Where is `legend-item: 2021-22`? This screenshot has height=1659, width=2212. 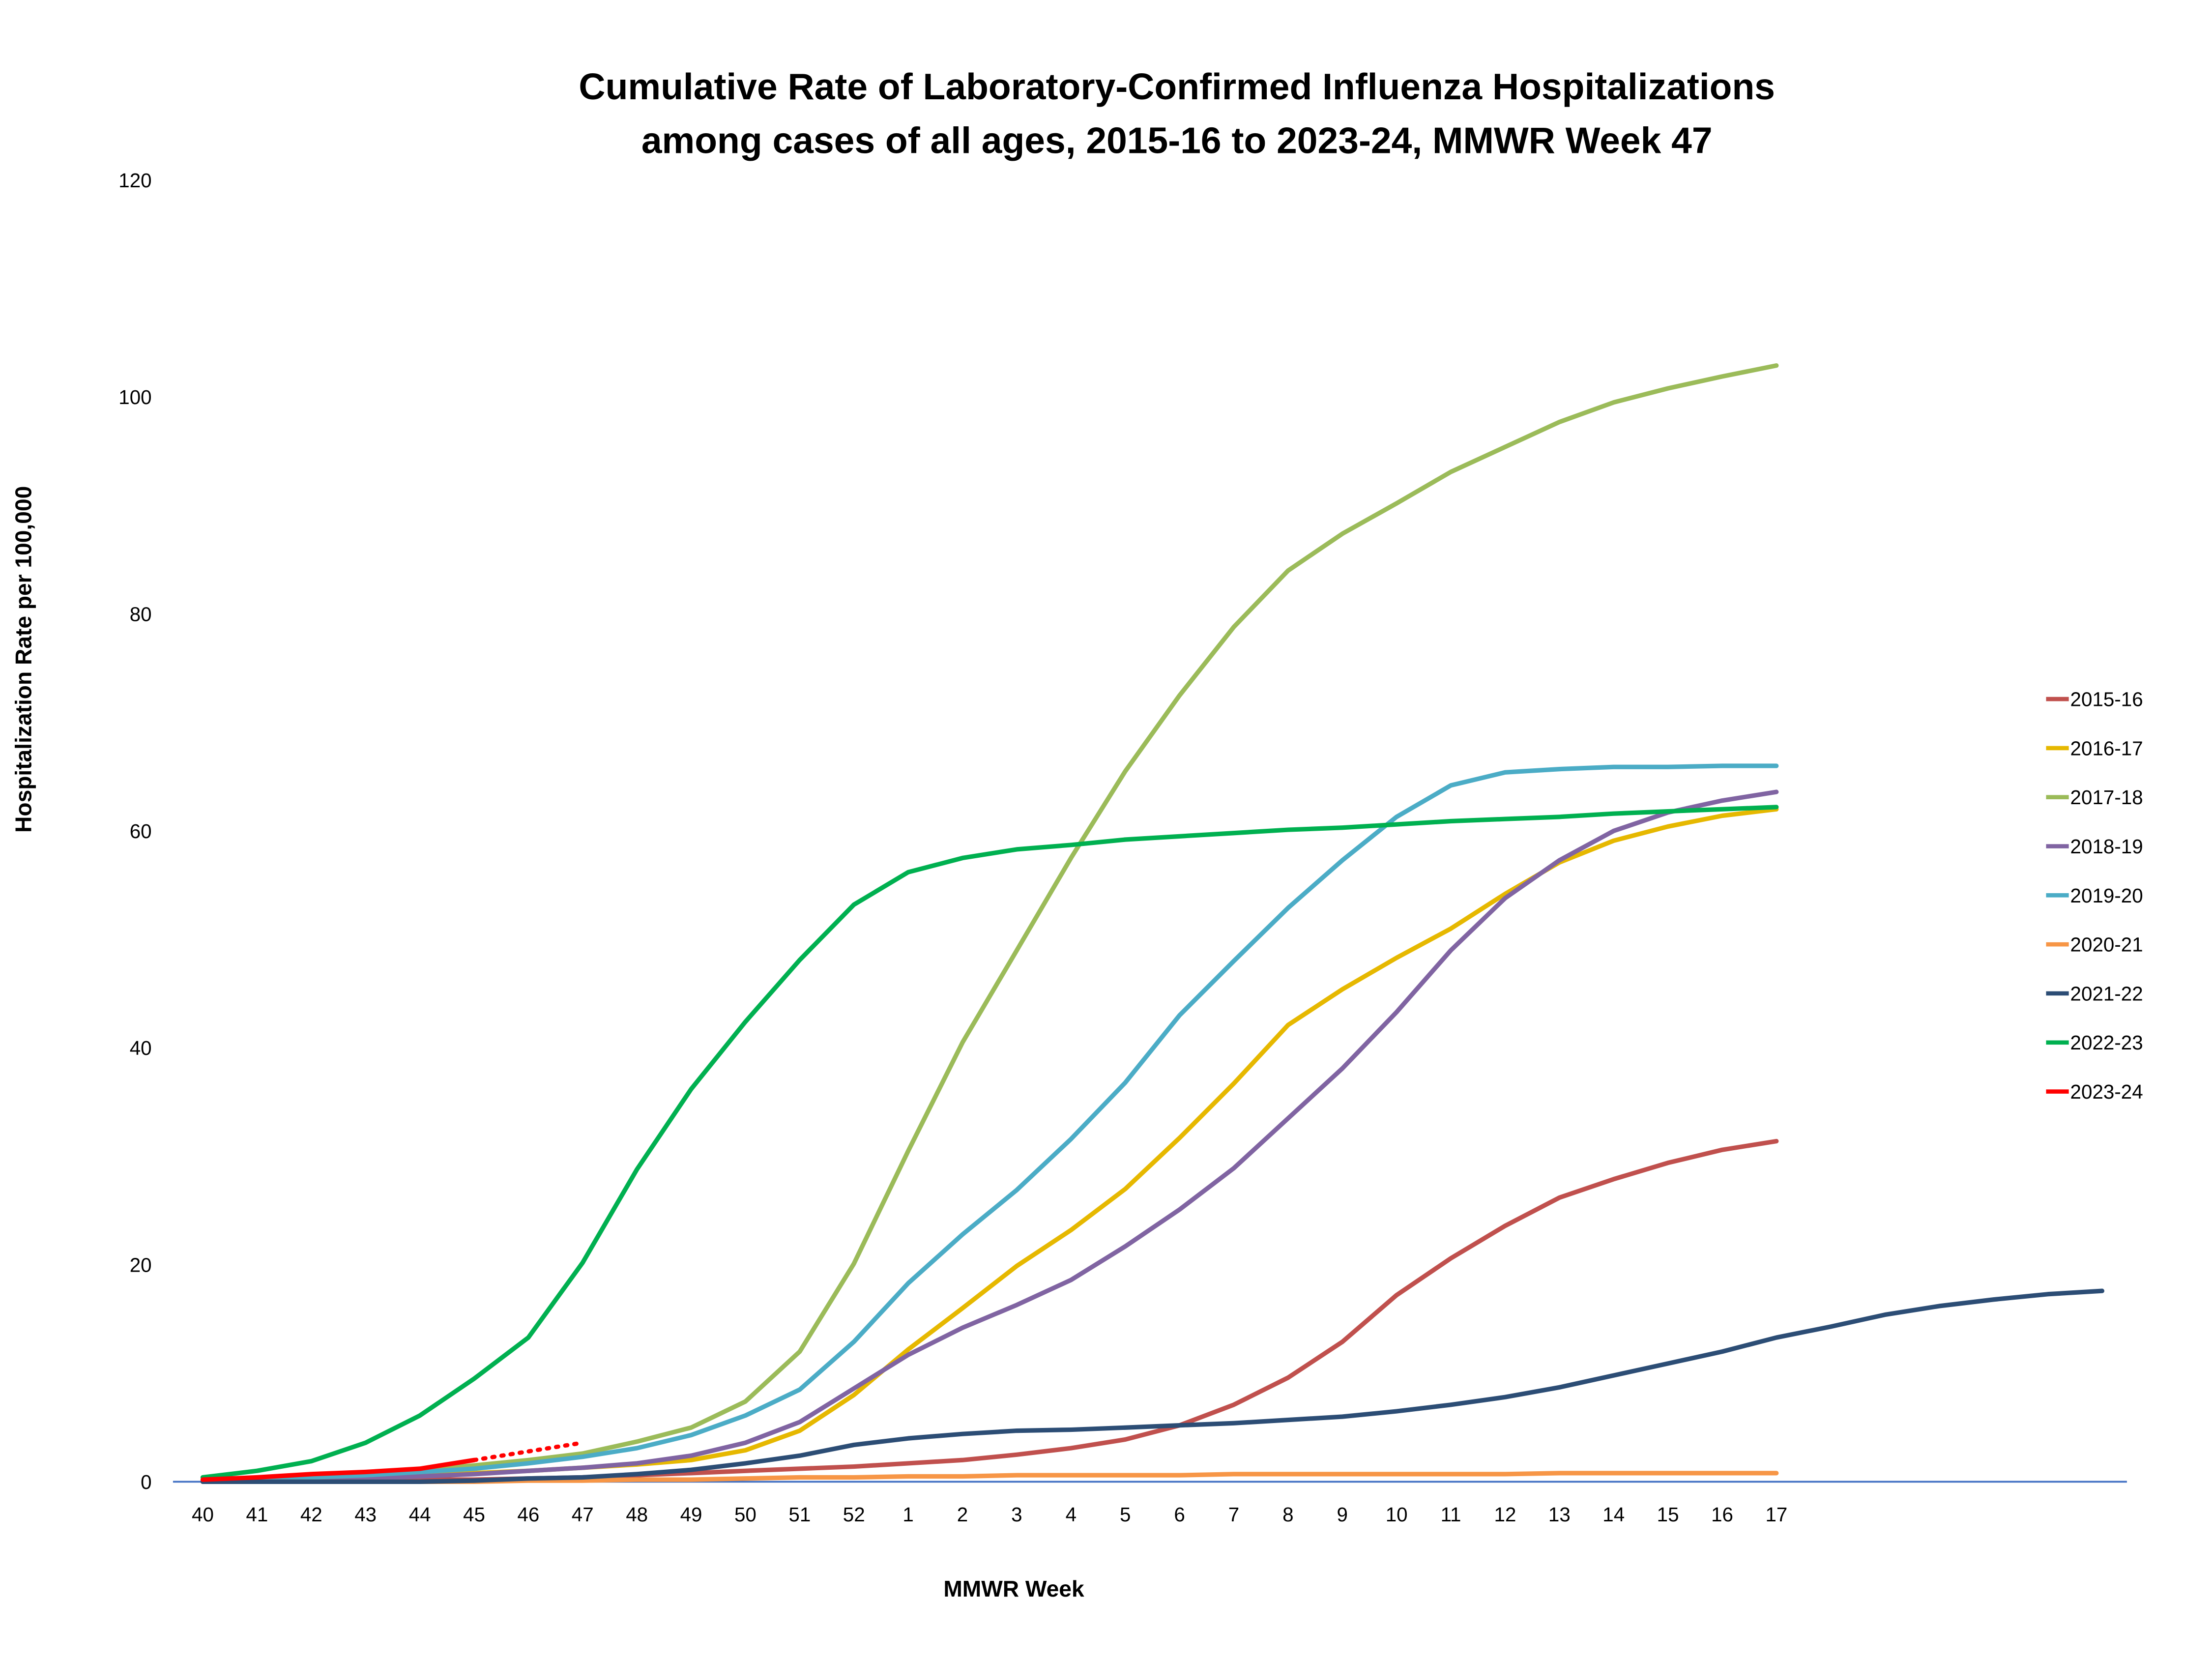
legend-item: 2021-22 is located at coordinates (2094, 994).